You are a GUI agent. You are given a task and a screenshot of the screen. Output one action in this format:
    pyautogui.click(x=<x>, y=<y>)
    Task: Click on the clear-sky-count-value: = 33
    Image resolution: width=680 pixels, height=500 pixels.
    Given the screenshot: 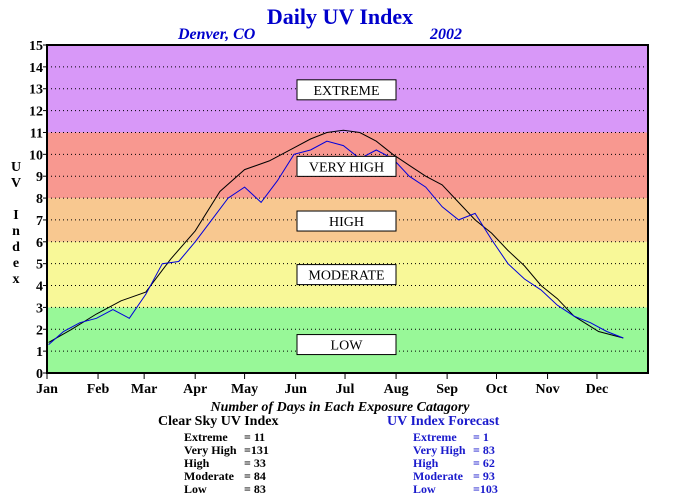 What is the action you would take?
    pyautogui.click(x=255, y=463)
    